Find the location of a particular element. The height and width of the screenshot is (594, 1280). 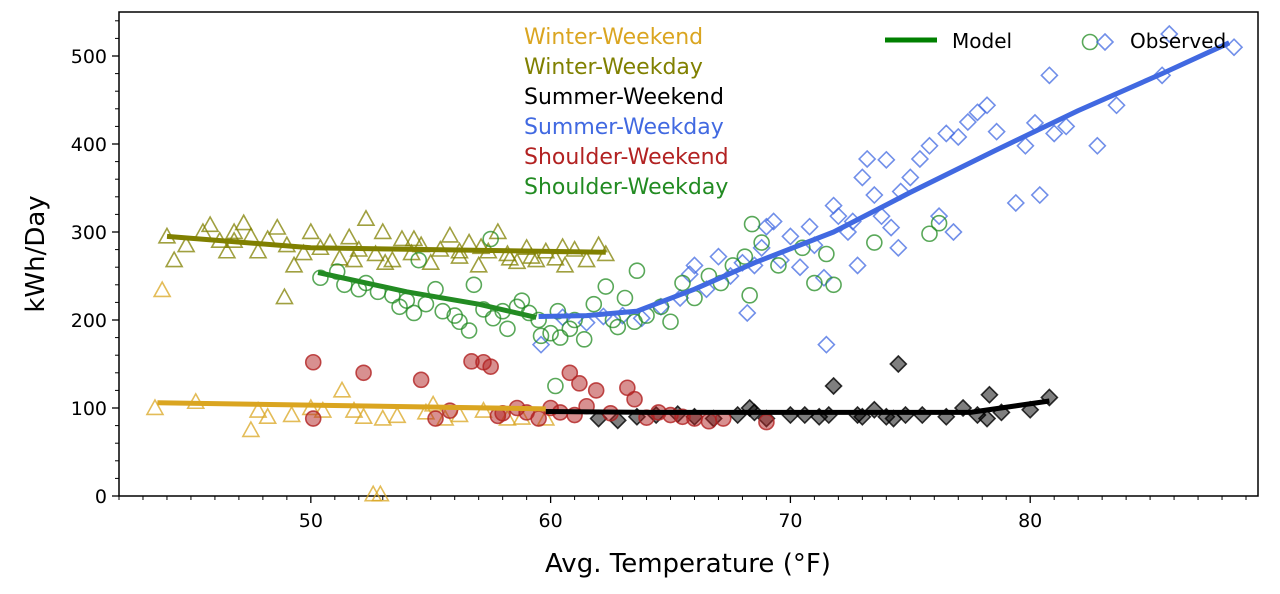

x-tick-label: 50 is located at coordinates (311, 521).